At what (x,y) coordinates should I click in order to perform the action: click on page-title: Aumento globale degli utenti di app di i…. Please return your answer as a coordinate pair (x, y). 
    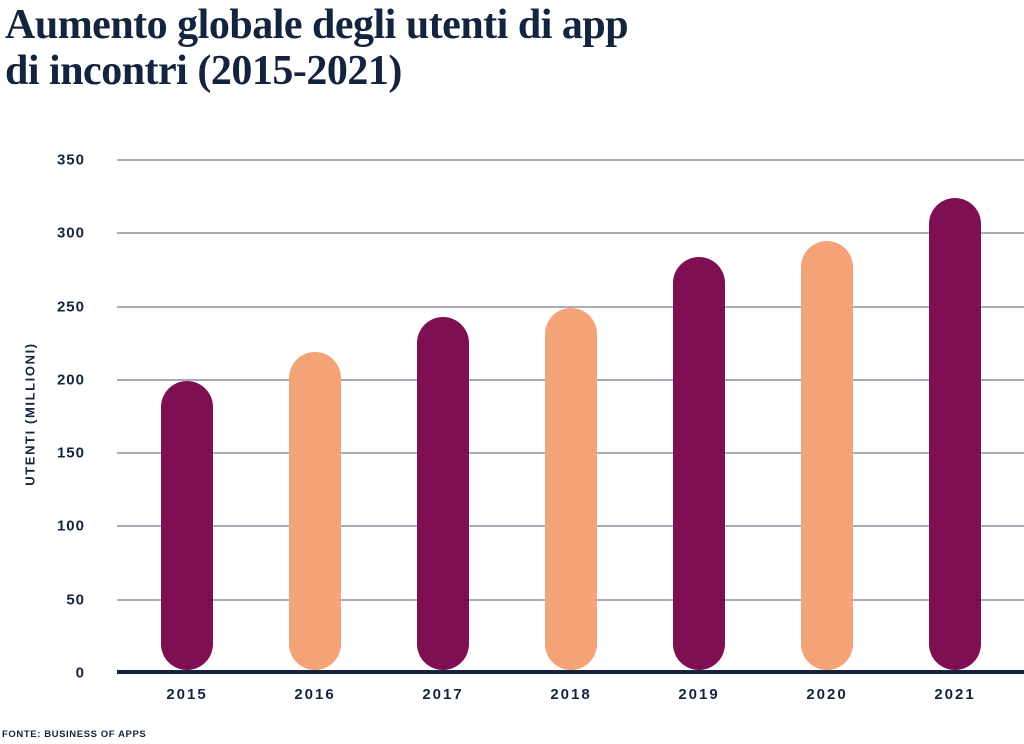
    Looking at the image, I should click on (455, 48).